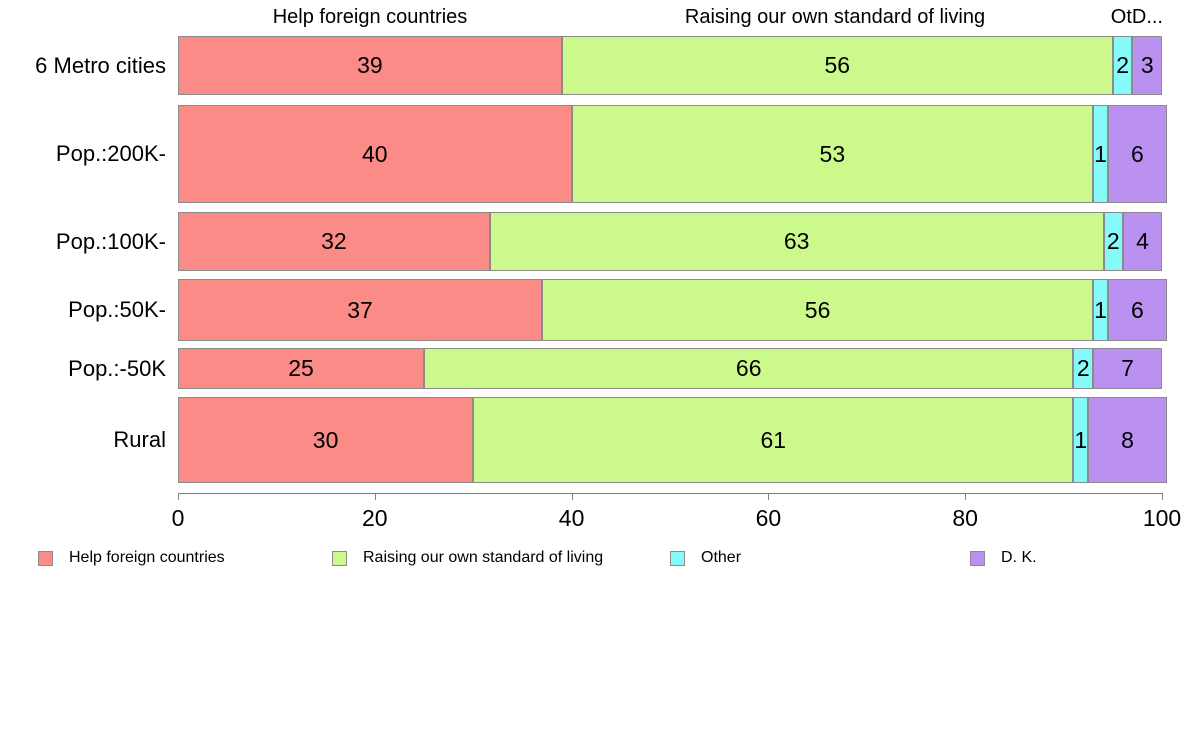 The height and width of the screenshot is (736, 1188). I want to click on segment-value: 37, so click(360, 309).